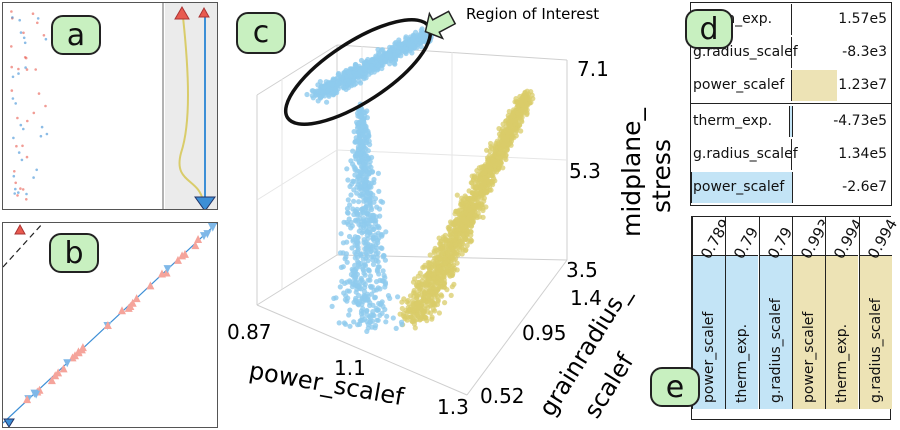 The width and height of the screenshot is (900, 430). I want to click on table-d-label: therm_exp., so click(733, 121).